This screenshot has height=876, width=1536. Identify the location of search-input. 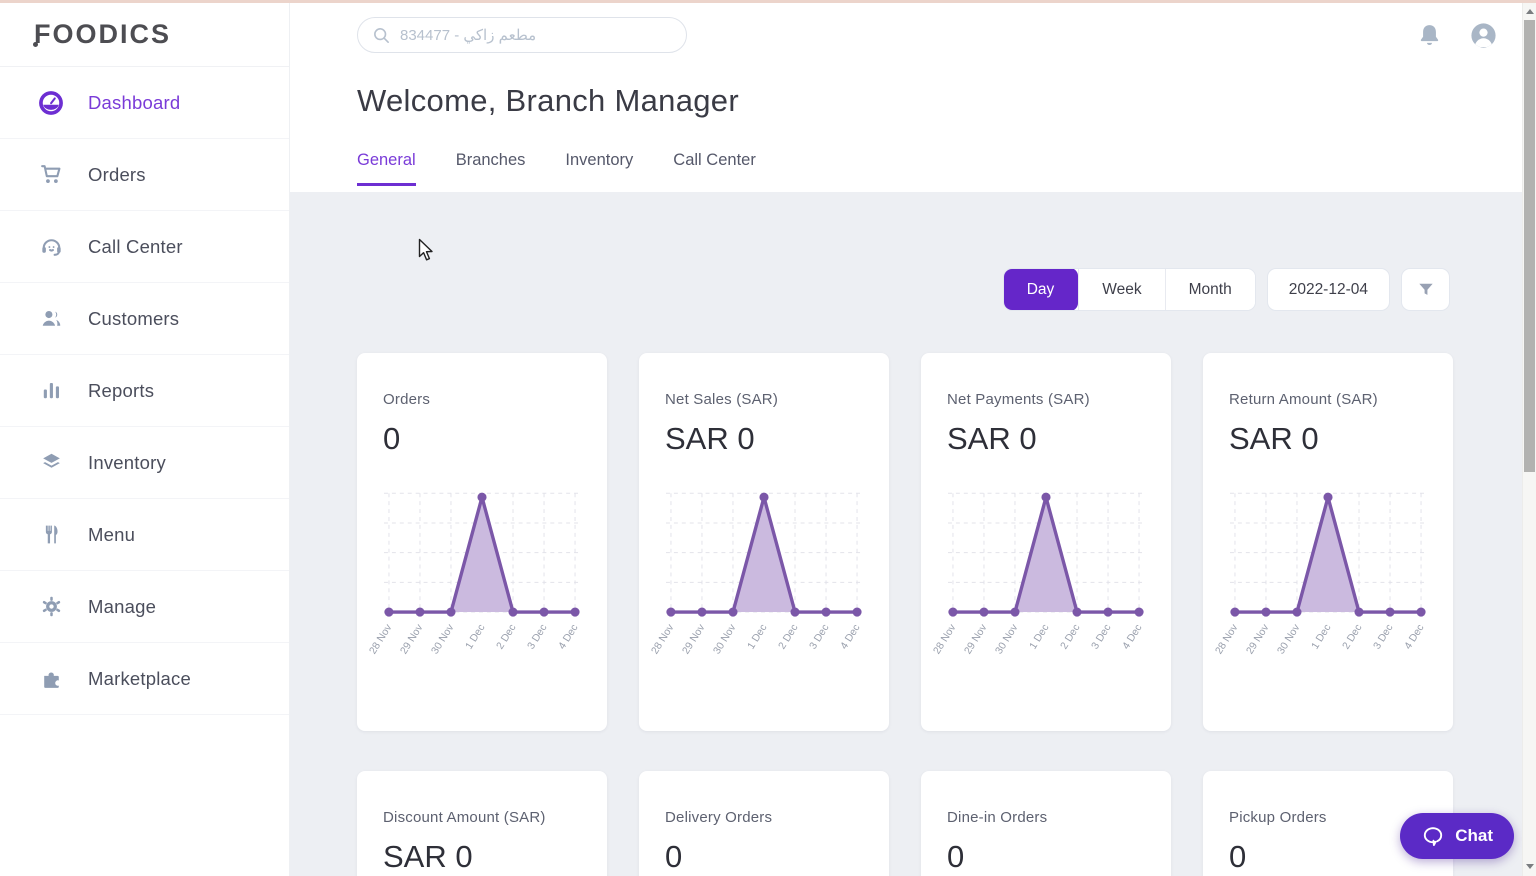
(536, 35).